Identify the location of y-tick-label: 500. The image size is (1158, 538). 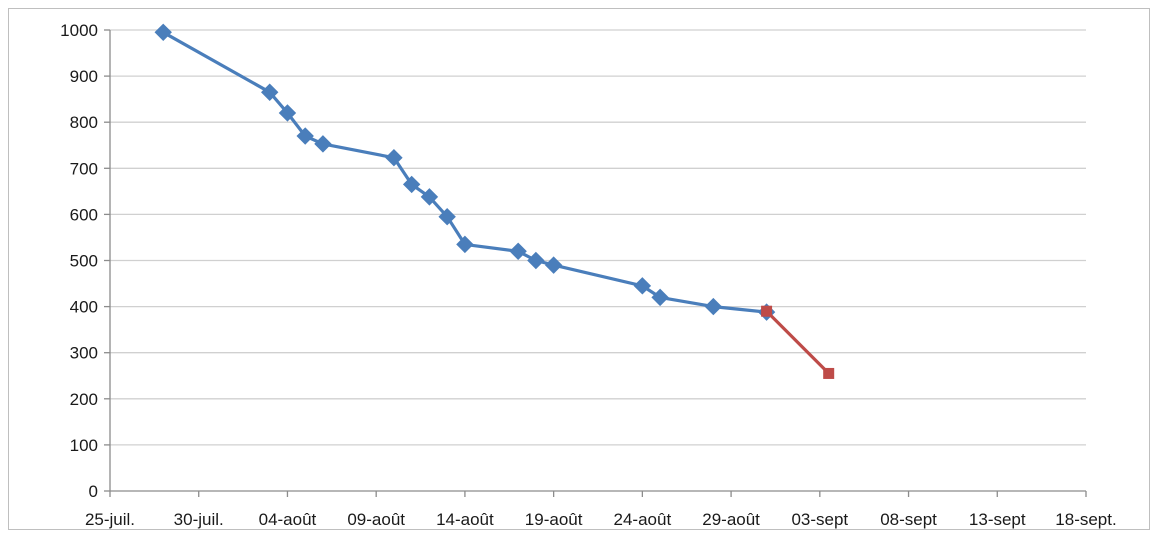
(84, 261).